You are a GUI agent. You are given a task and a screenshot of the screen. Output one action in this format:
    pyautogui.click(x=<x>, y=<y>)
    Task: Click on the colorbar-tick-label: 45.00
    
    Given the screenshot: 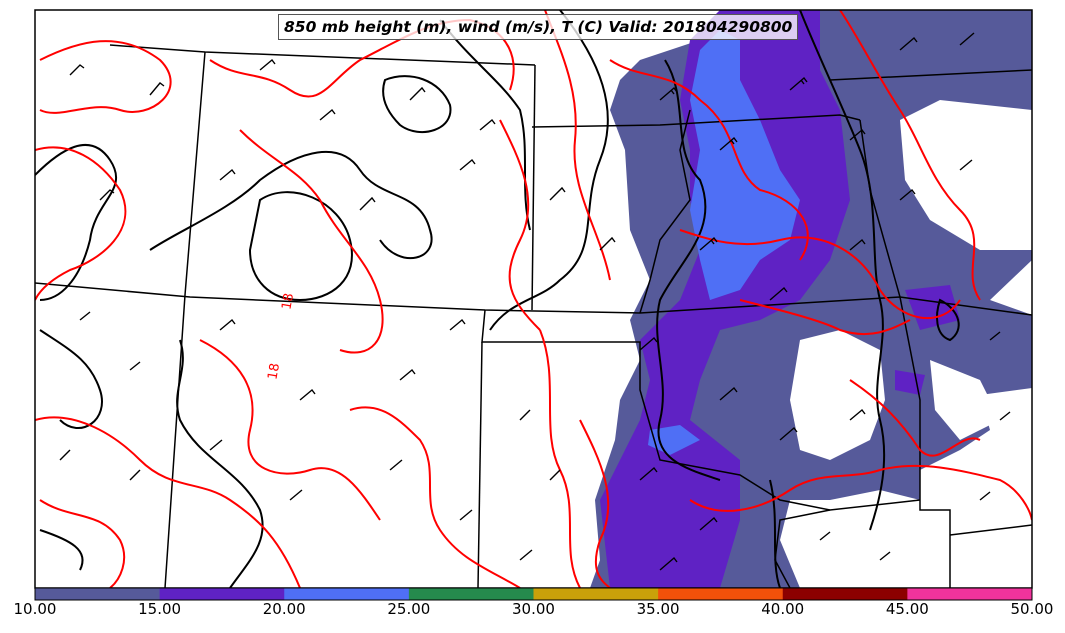 What is the action you would take?
    pyautogui.click(x=907, y=609)
    